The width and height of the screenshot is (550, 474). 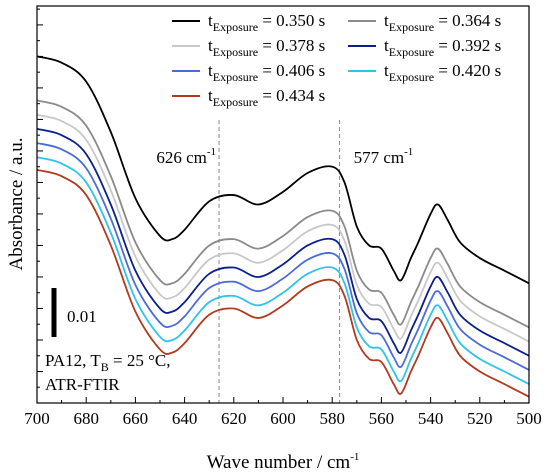 I want to click on y-axis-title: Absorbance / a.u., so click(x=16, y=204).